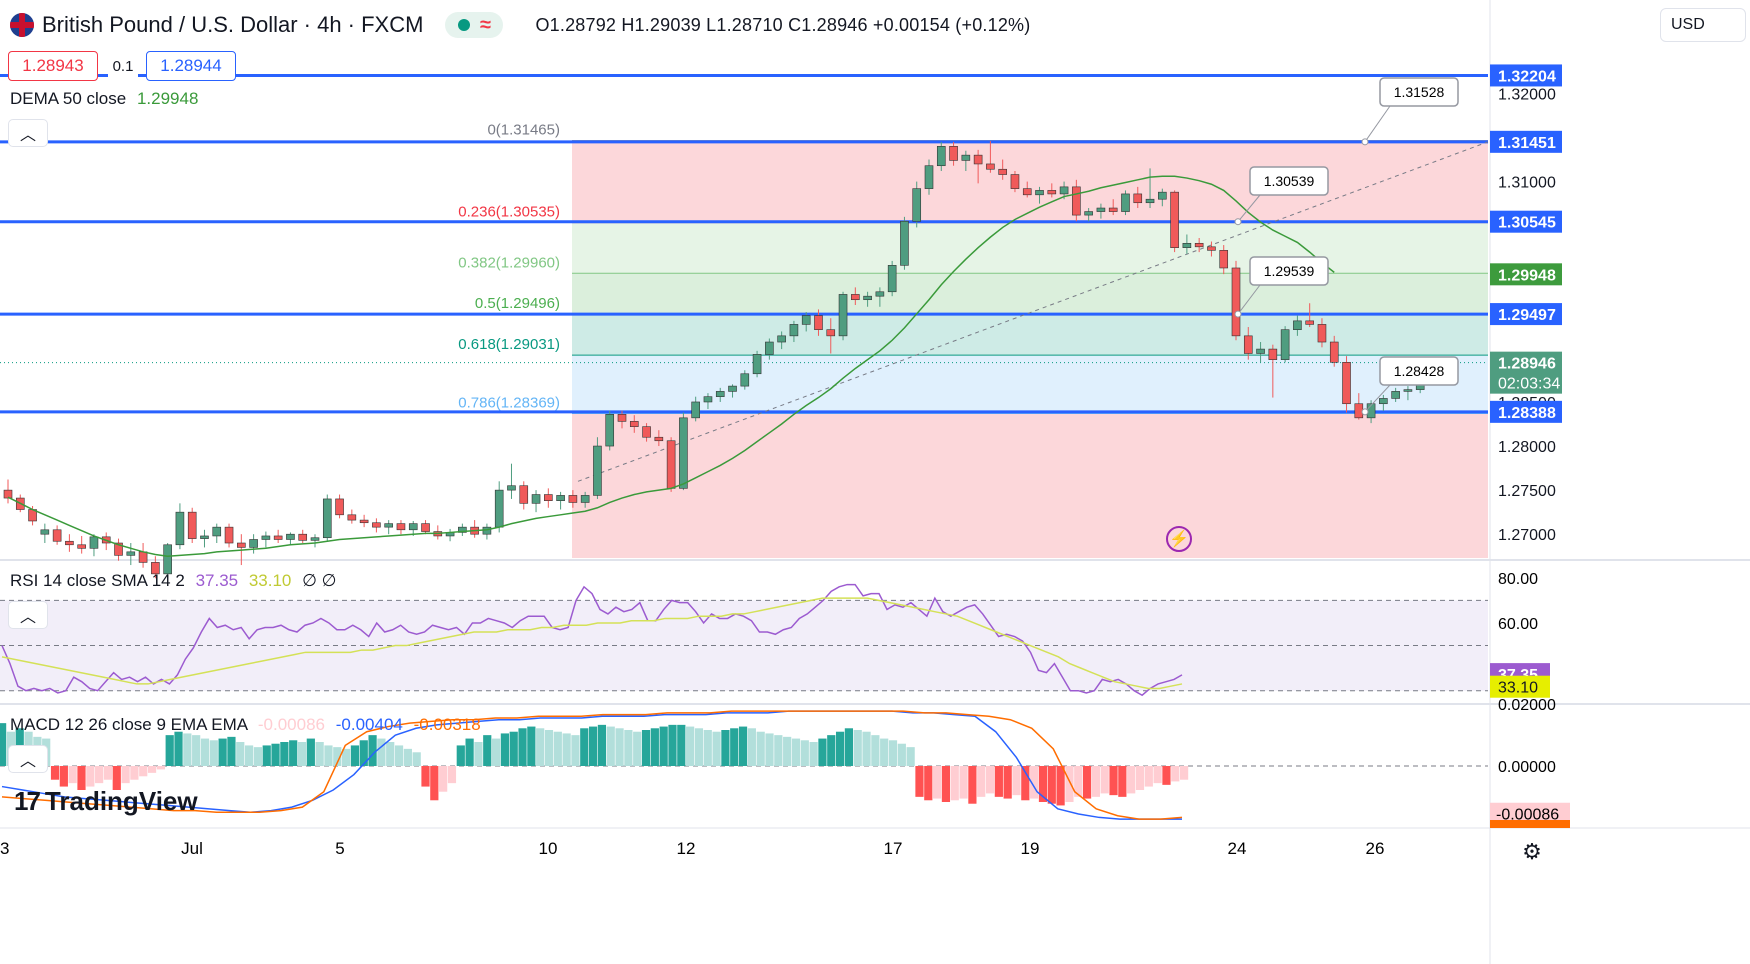 This screenshot has height=964, width=1750. I want to click on buy-price-button: 1.28944, so click(191, 66).